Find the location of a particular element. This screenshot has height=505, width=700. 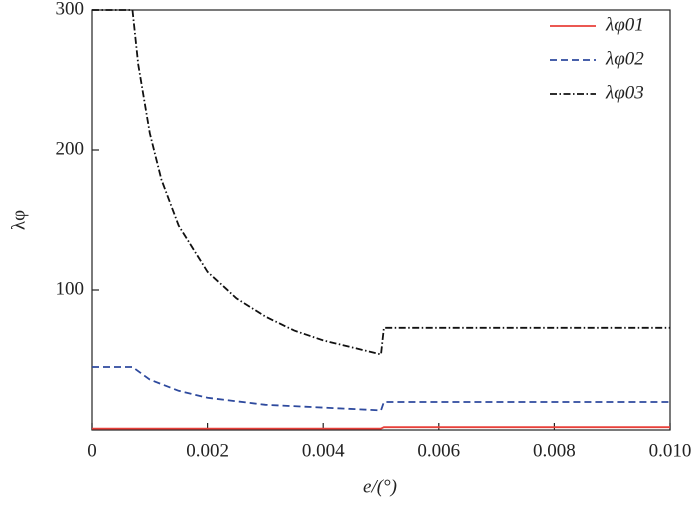

legend-label: λφ02 is located at coordinates (624, 58).